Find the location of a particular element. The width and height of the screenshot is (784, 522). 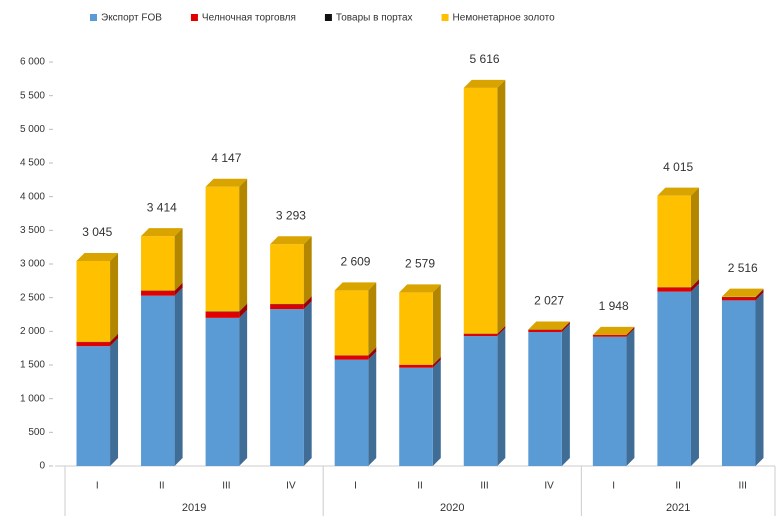

y-tick-label: 4 000 is located at coordinates (32, 196).